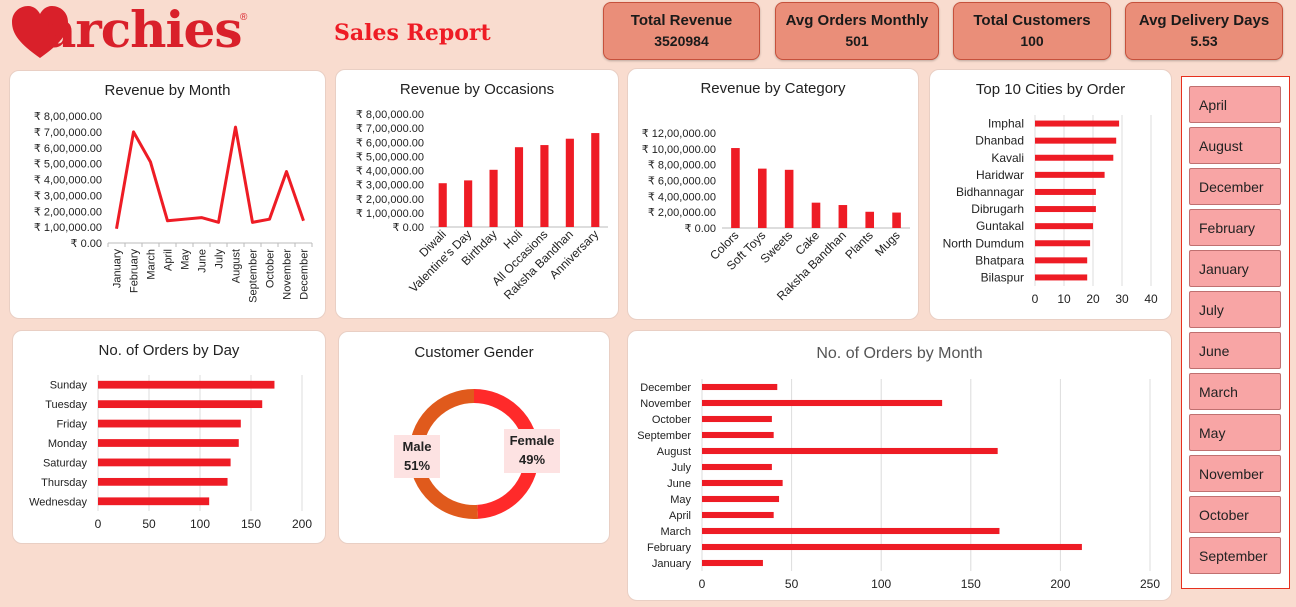  I want to click on x-tick-label: May, so click(186, 259).